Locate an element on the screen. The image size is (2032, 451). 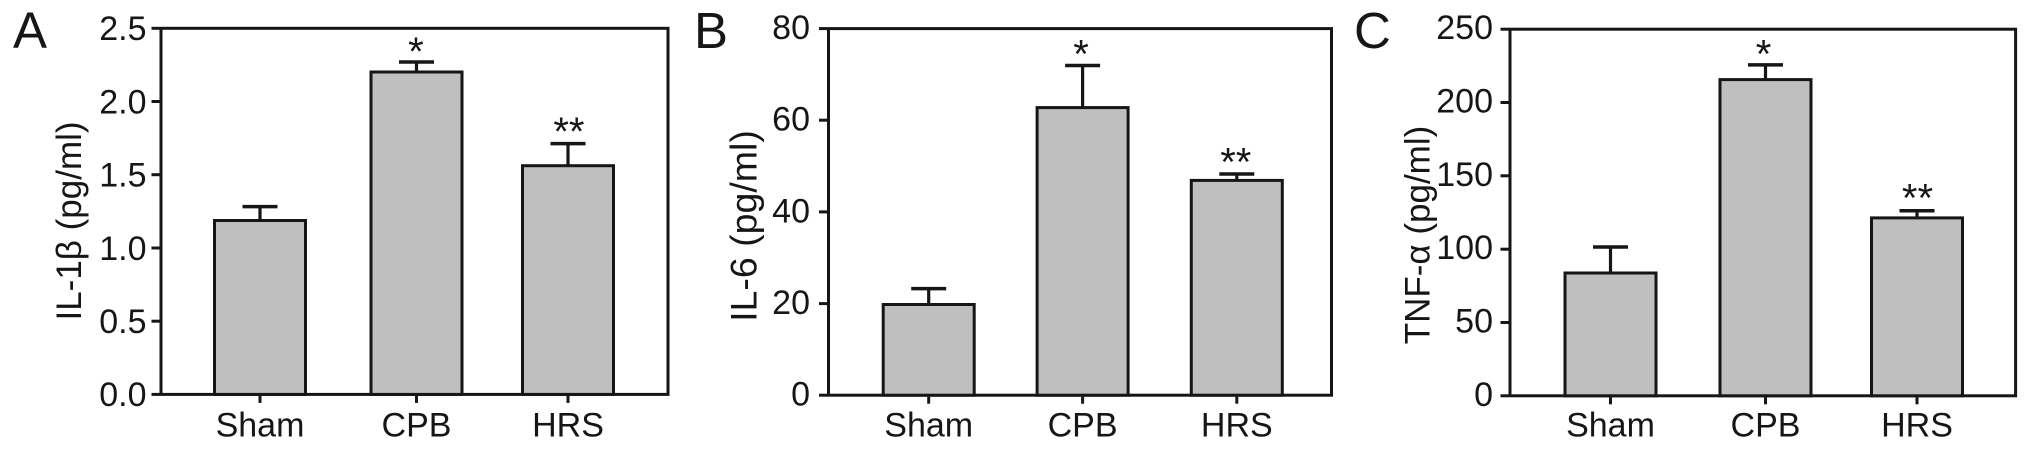
svg-text: 80 is located at coordinates (791, 28).